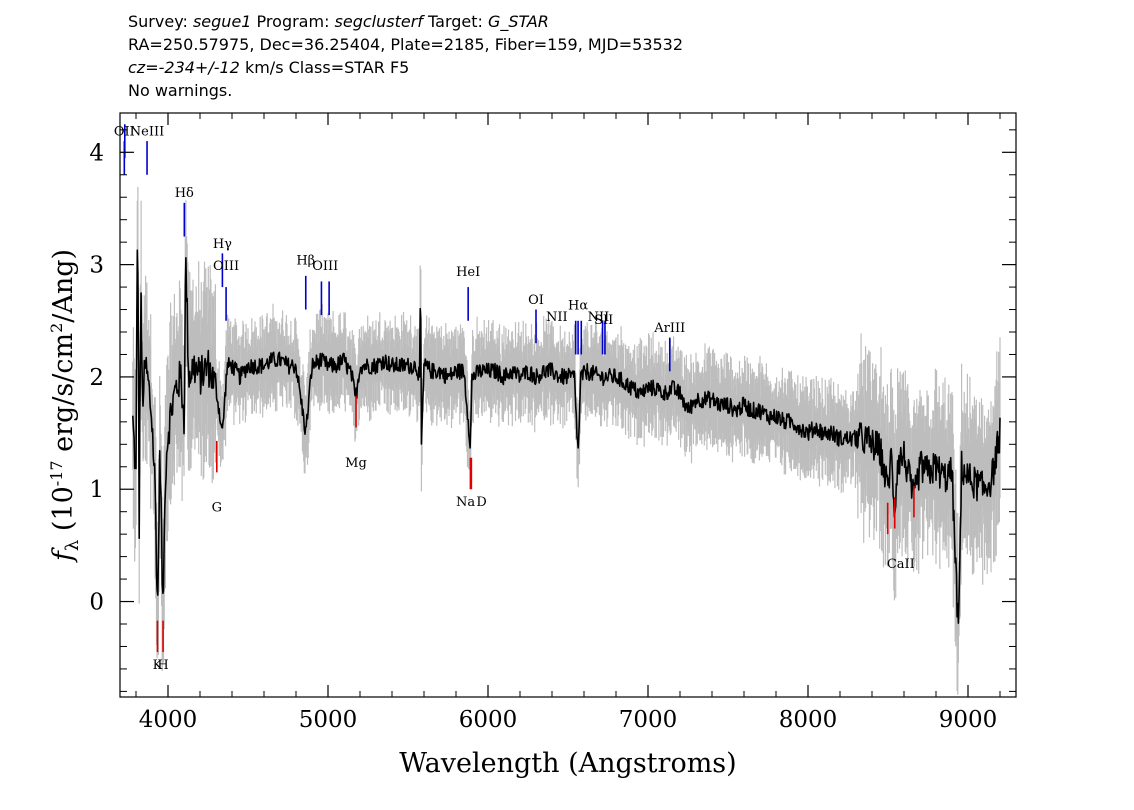 The height and width of the screenshot is (810, 1134). What do you see at coordinates (328, 720) in the screenshot?
I see `x-tick-label: 5000` at bounding box center [328, 720].